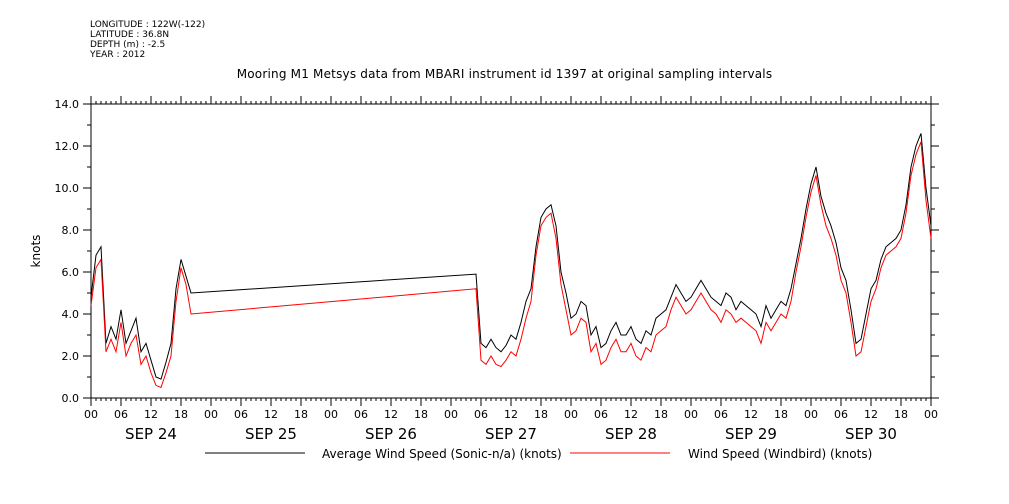 The height and width of the screenshot is (504, 1009). Describe the element at coordinates (71, 272) in the screenshot. I see `y-tick-label: 6.0` at that location.